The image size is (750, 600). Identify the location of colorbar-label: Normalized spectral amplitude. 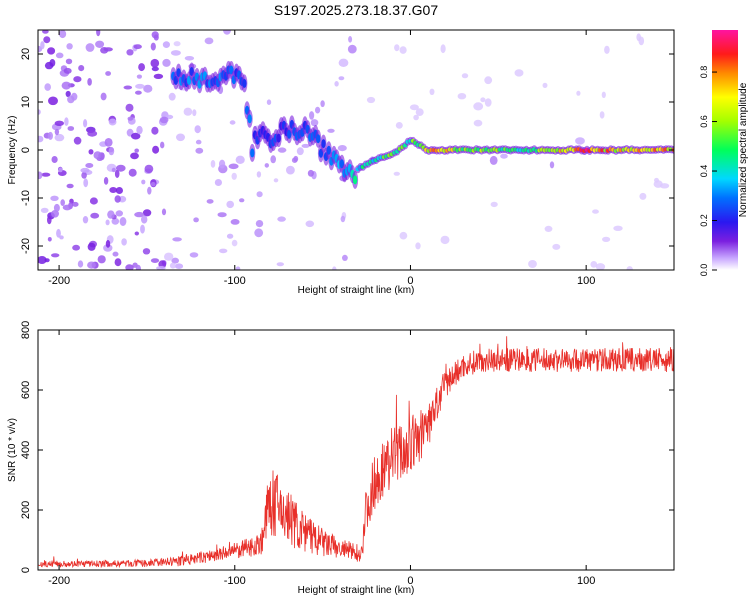
(743, 149).